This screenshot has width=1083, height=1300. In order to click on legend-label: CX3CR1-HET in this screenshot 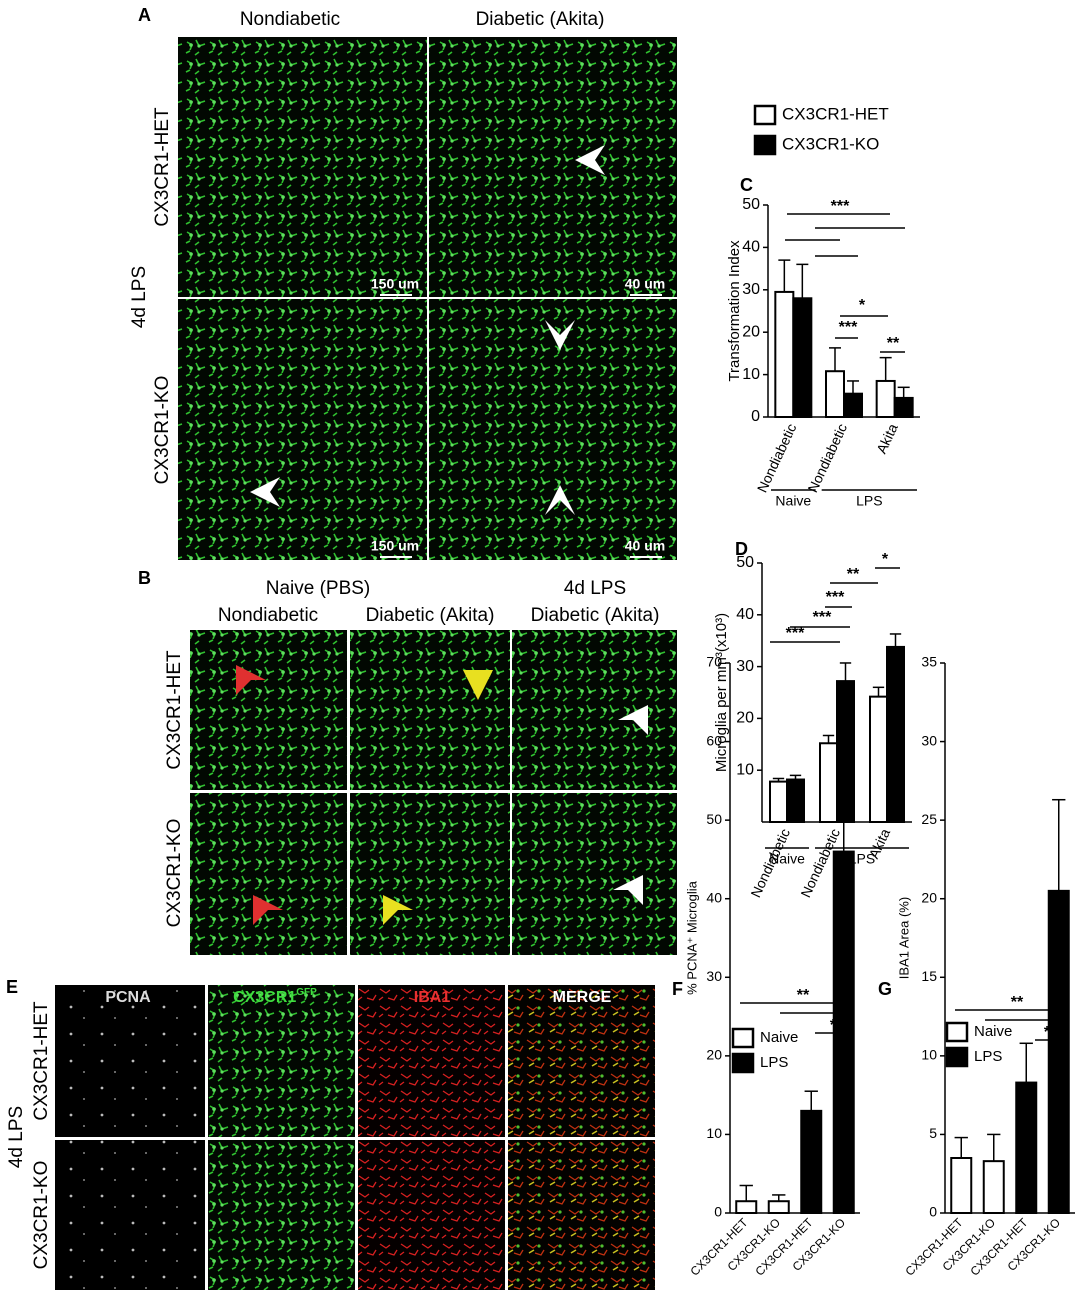, I will do `click(835, 113)`.